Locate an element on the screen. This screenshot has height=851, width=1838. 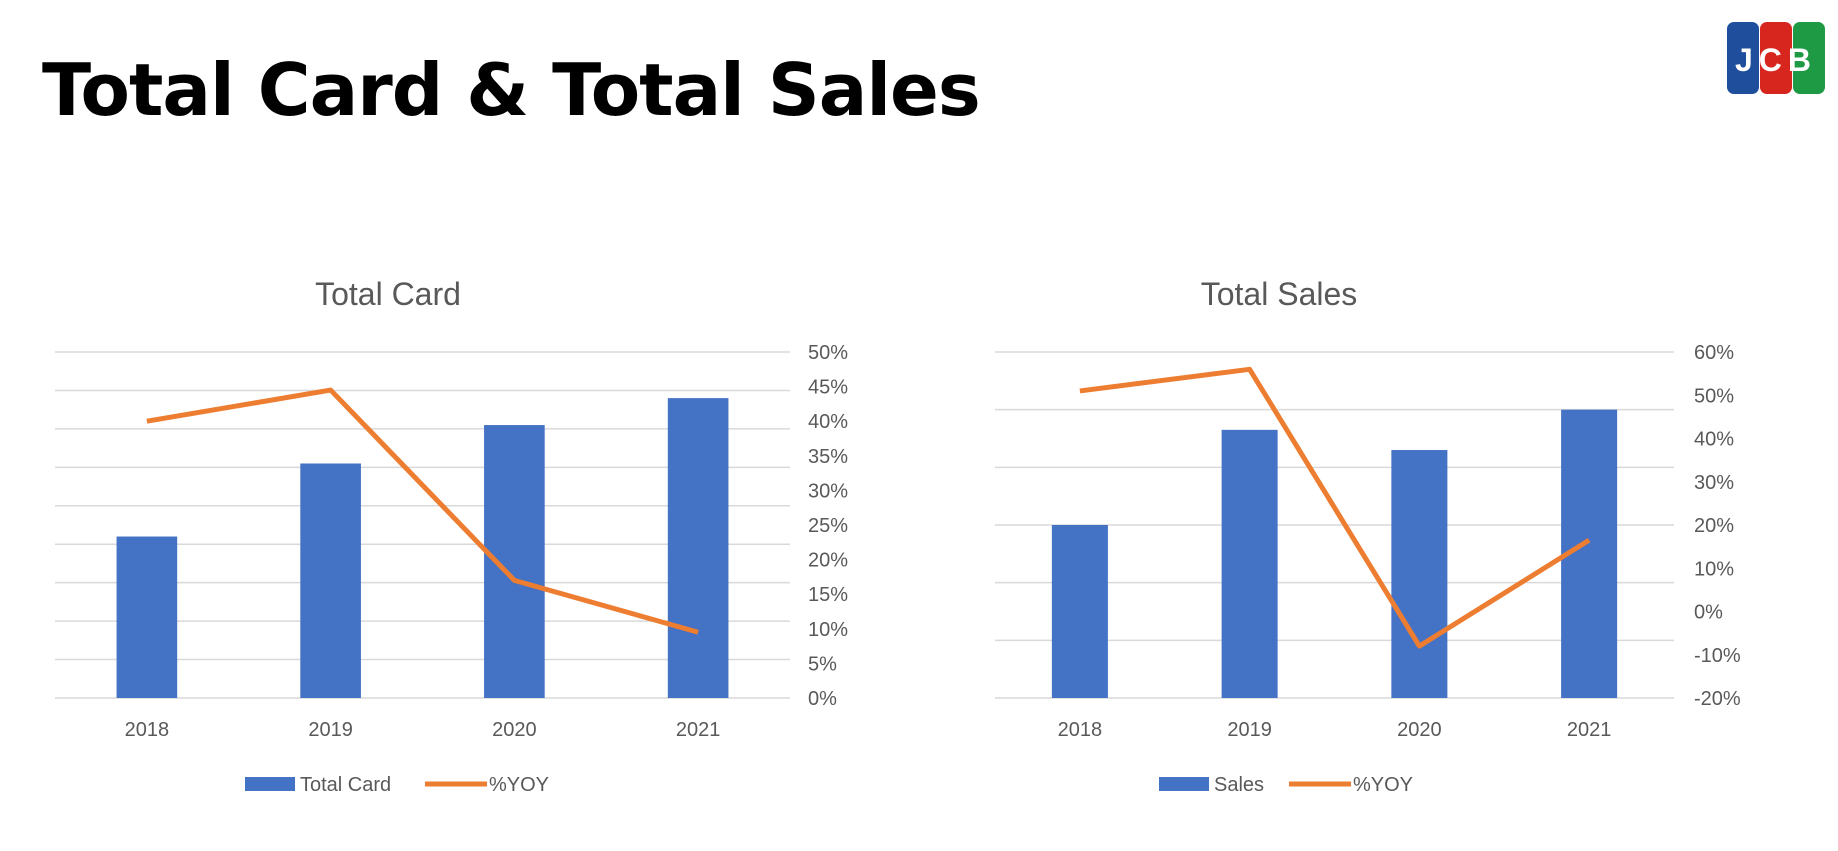
legend-bar-label: Total Card is located at coordinates (345, 785).